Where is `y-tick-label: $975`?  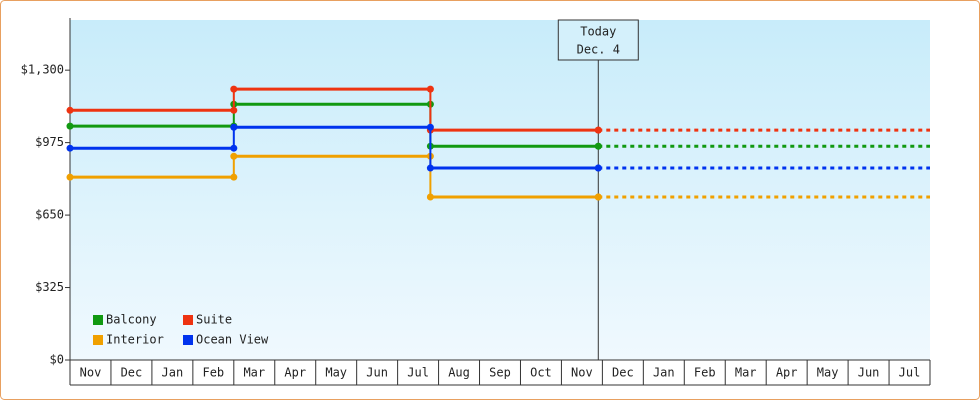 y-tick-label: $975 is located at coordinates (49, 142).